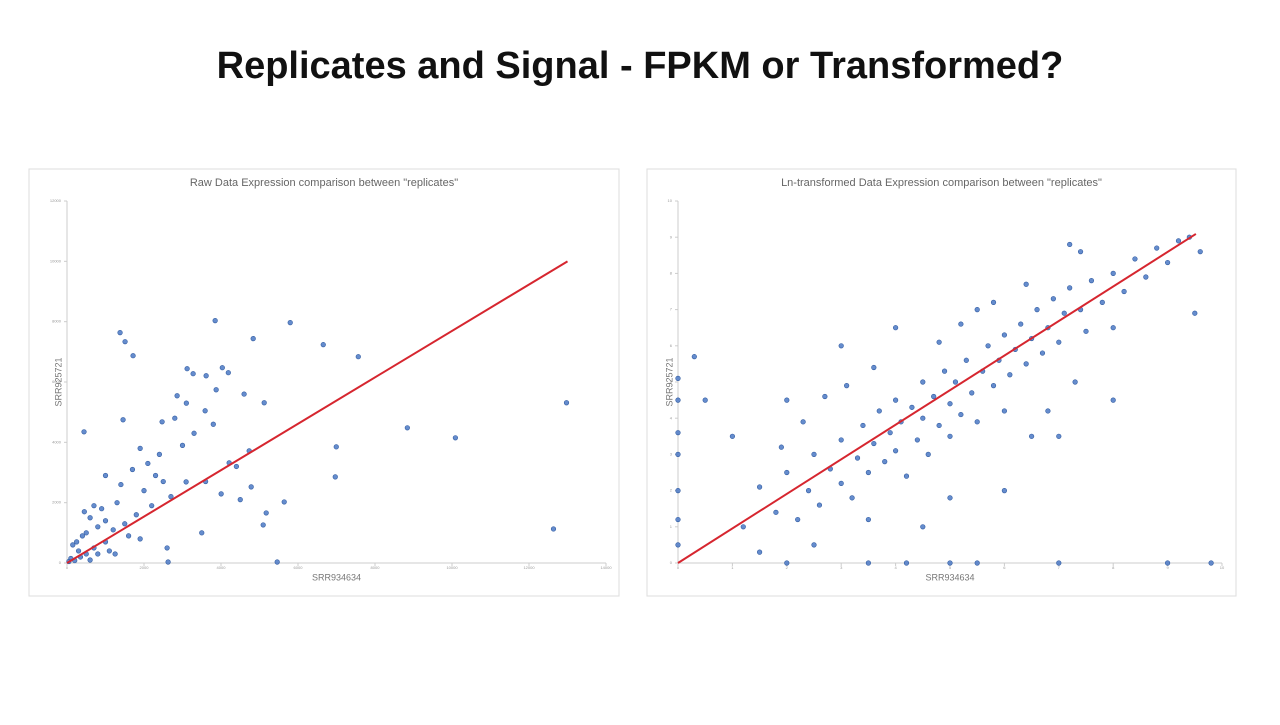 The image size is (1280, 725). Describe the element at coordinates (949, 577) in the screenshot. I see `x-axis-label: SRR934634` at that location.